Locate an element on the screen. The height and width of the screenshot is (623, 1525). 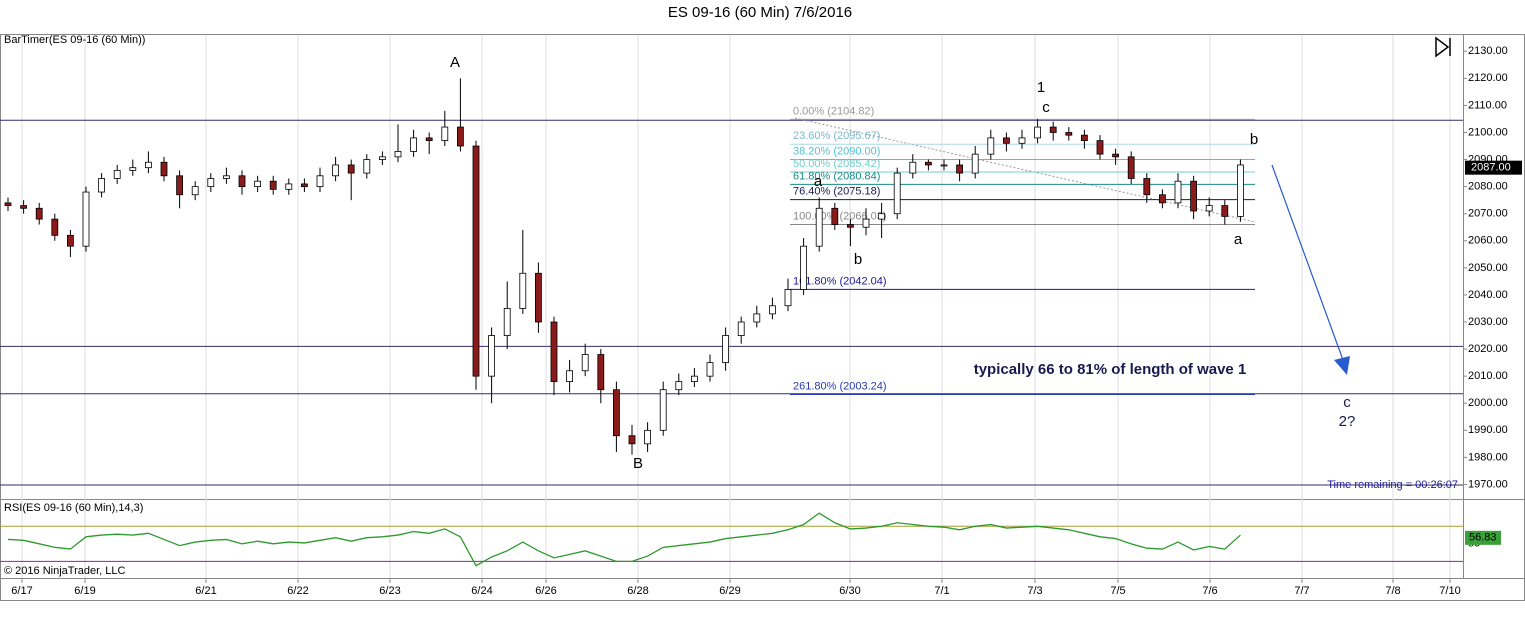
fib-label: 50.00% (2085.42) is located at coordinates (836, 164).